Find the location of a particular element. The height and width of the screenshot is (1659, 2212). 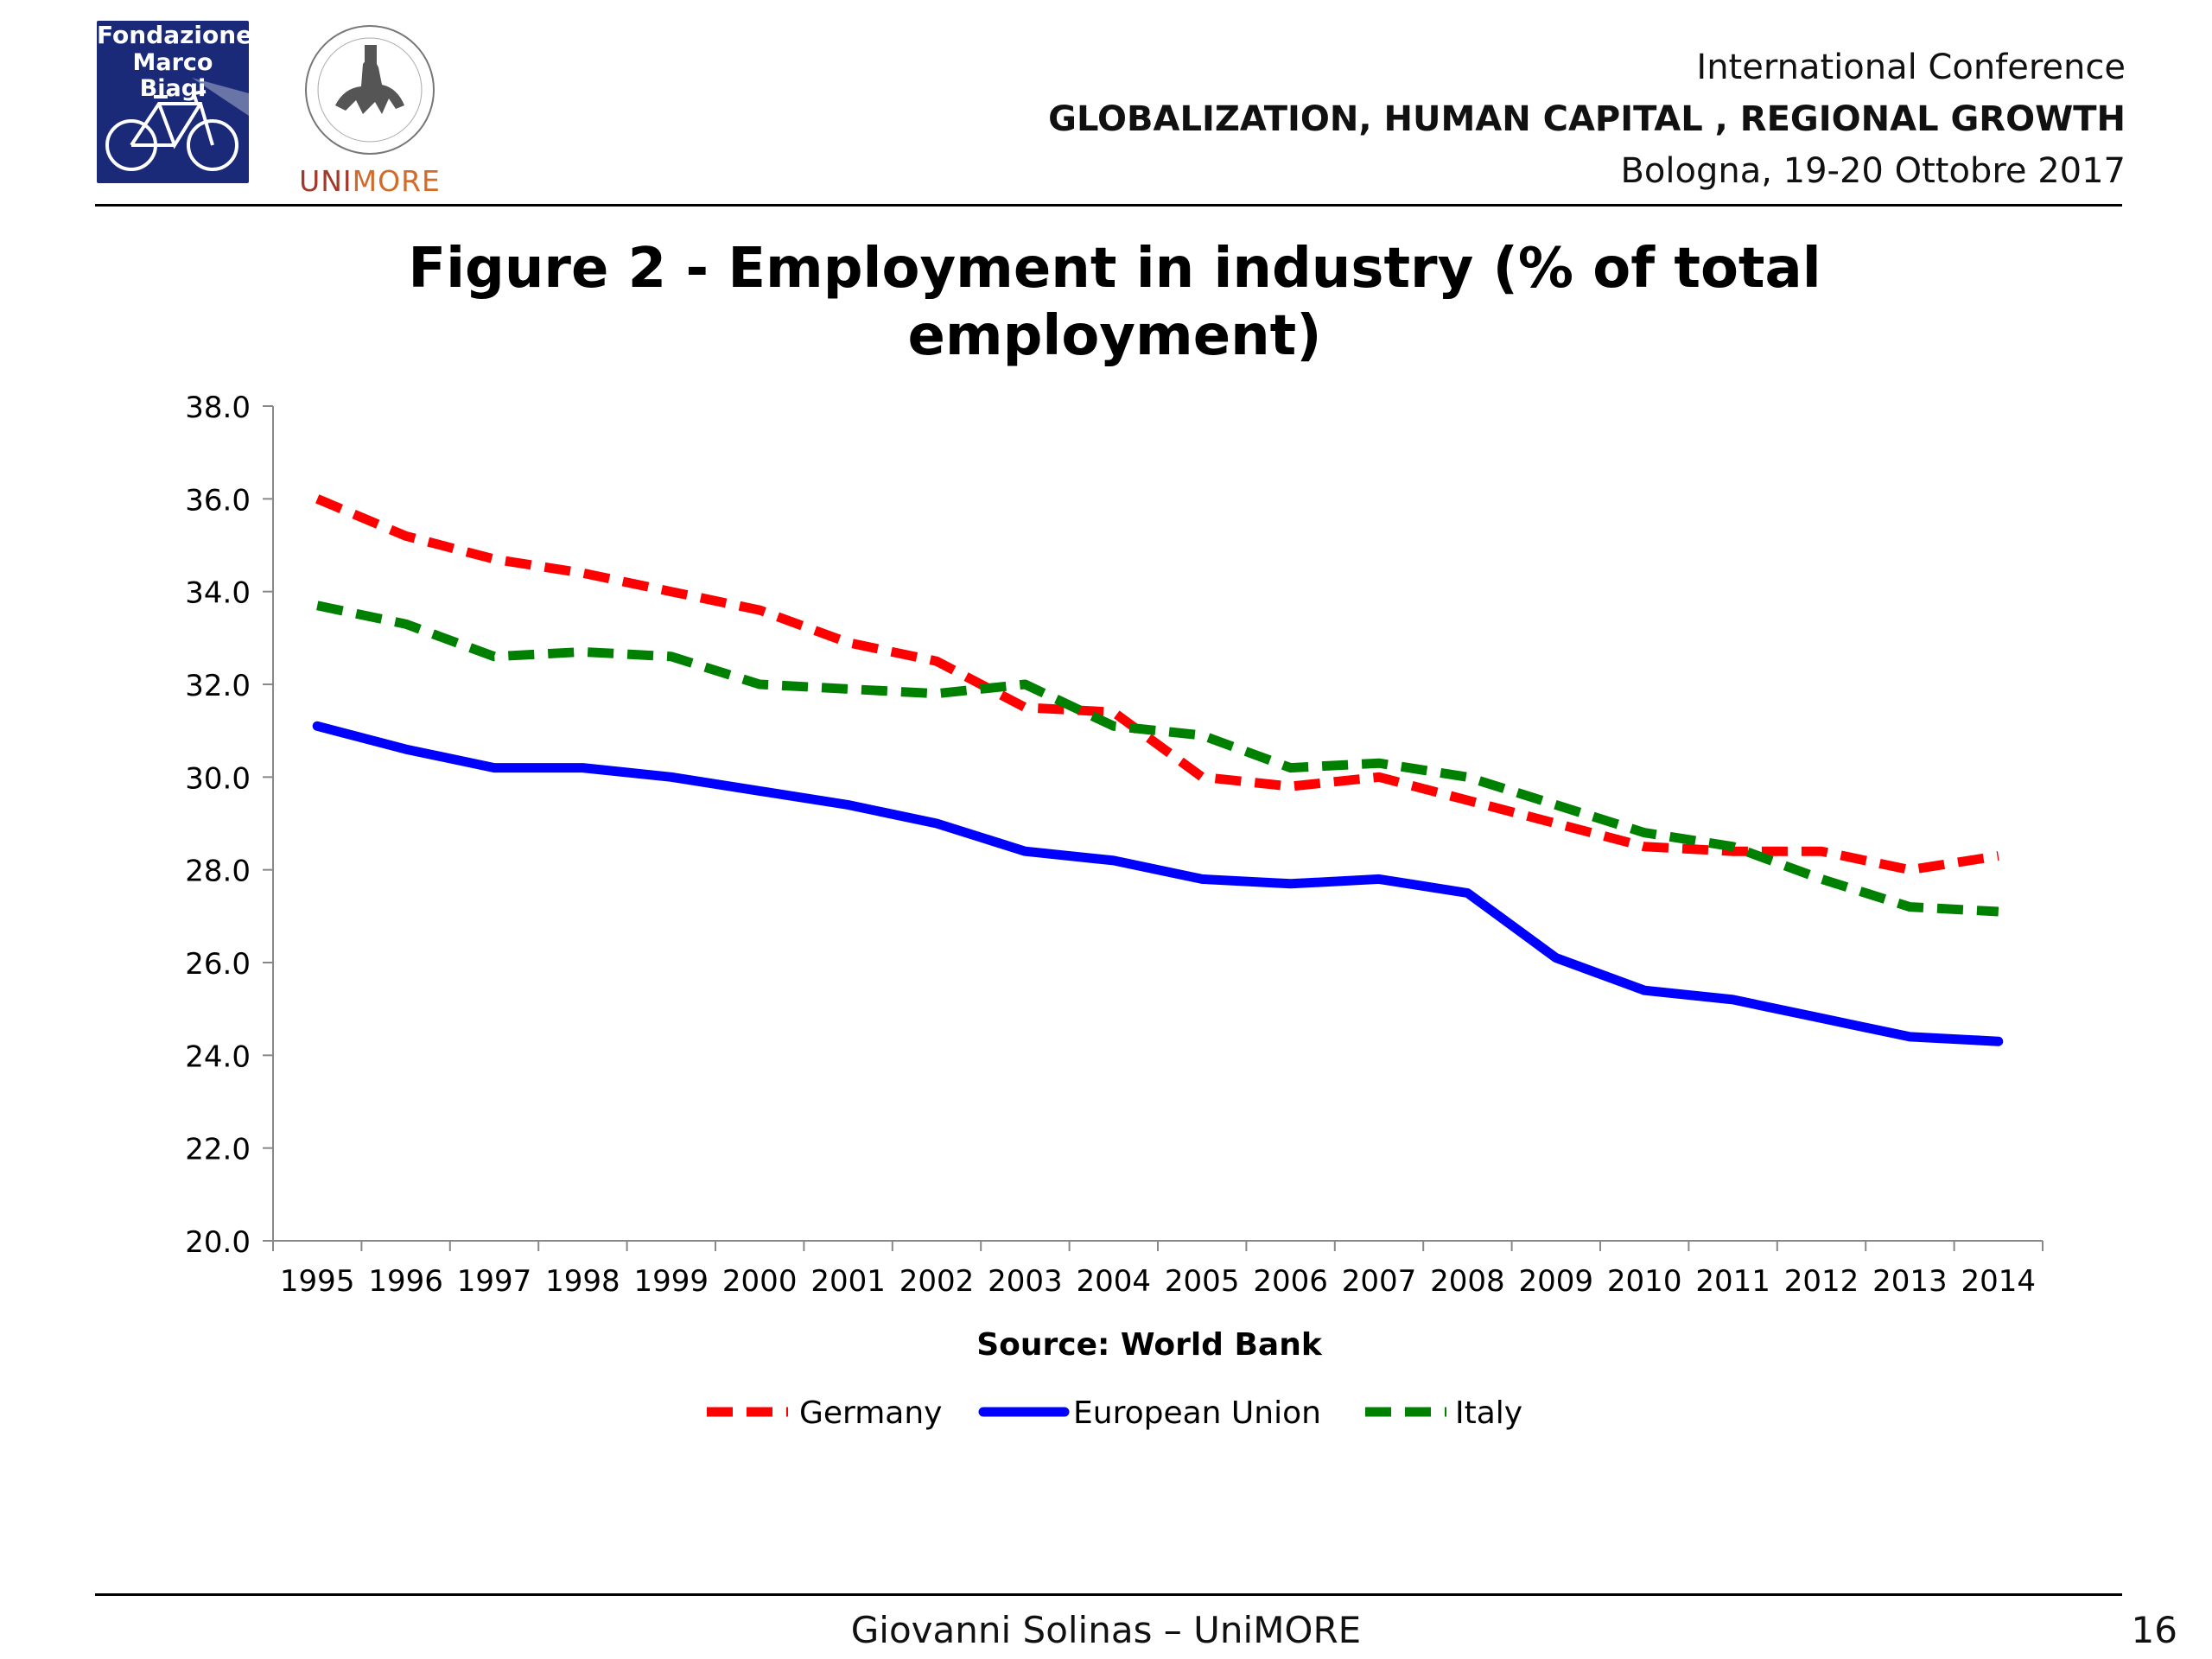

unimore-wordmark: UNIMORE is located at coordinates (370, 181).